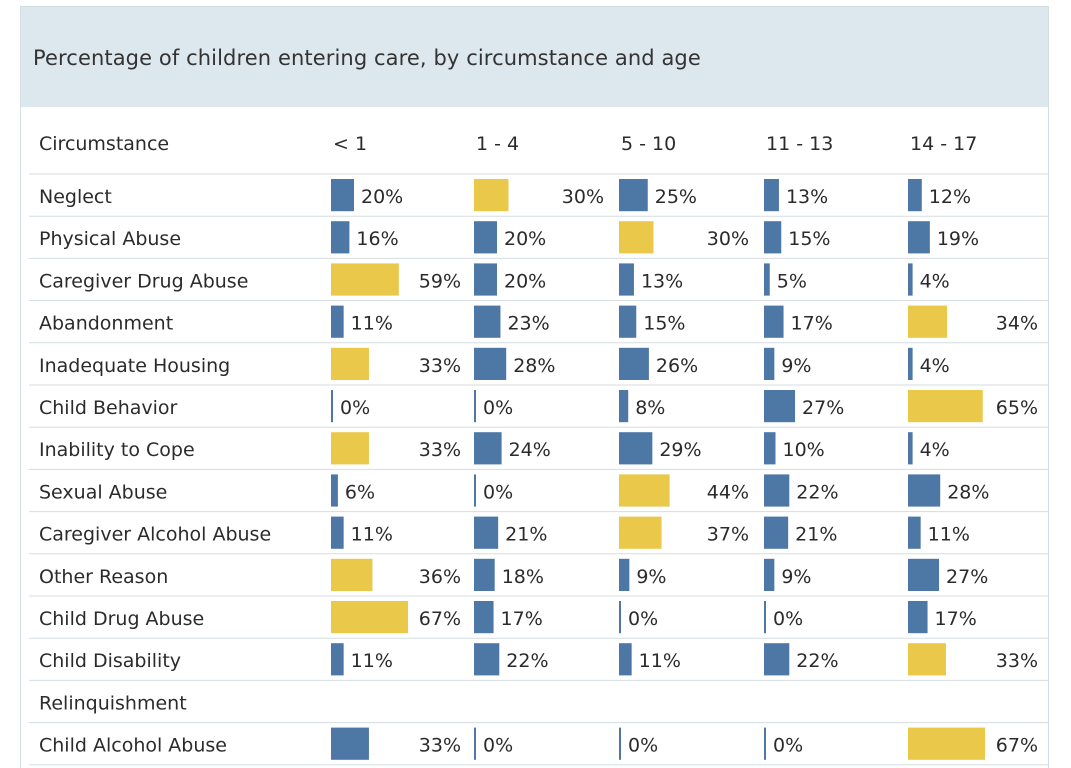 This screenshot has width=1071, height=768. What do you see at coordinates (680, 450) in the screenshot?
I see `data-label: 29%` at bounding box center [680, 450].